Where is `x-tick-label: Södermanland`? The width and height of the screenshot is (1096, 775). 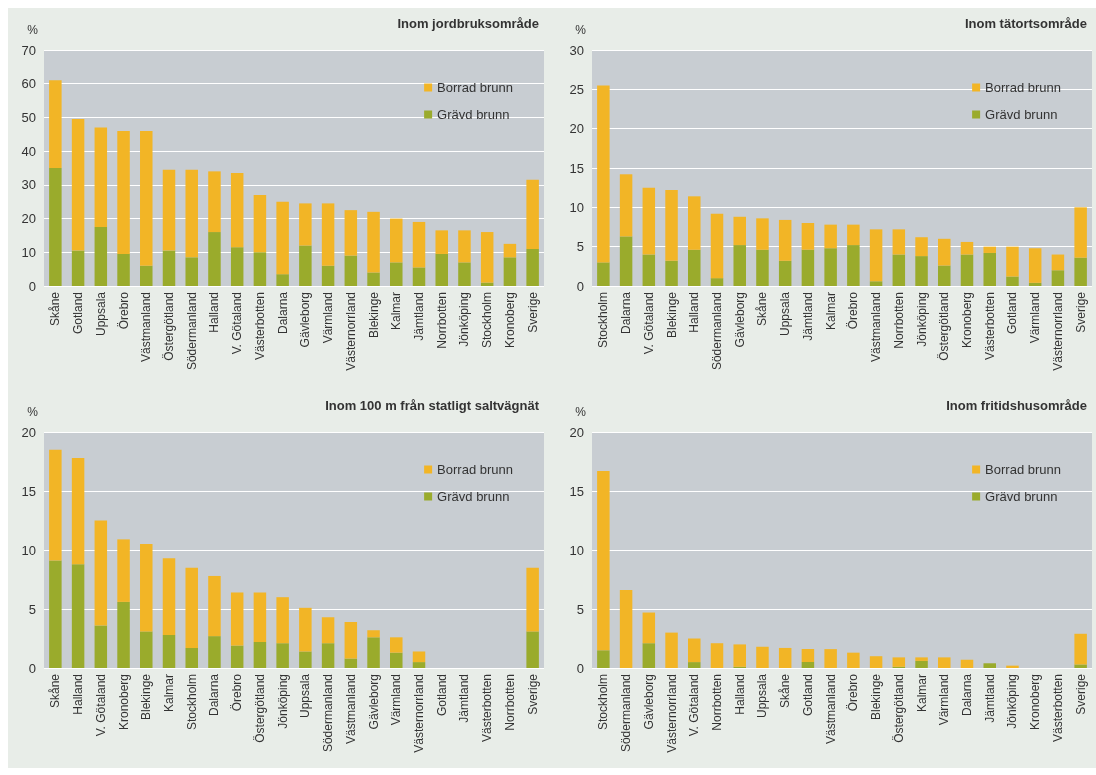
x-tick-label: Södermanland is located at coordinates (328, 713).